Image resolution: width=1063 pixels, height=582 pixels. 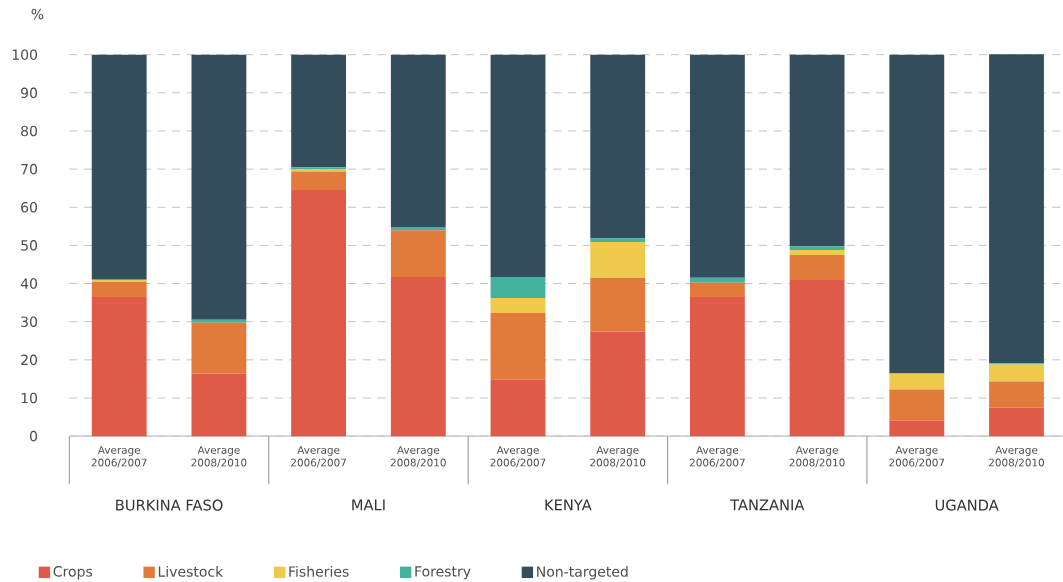 I want to click on text: KENYA, so click(x=568, y=505).